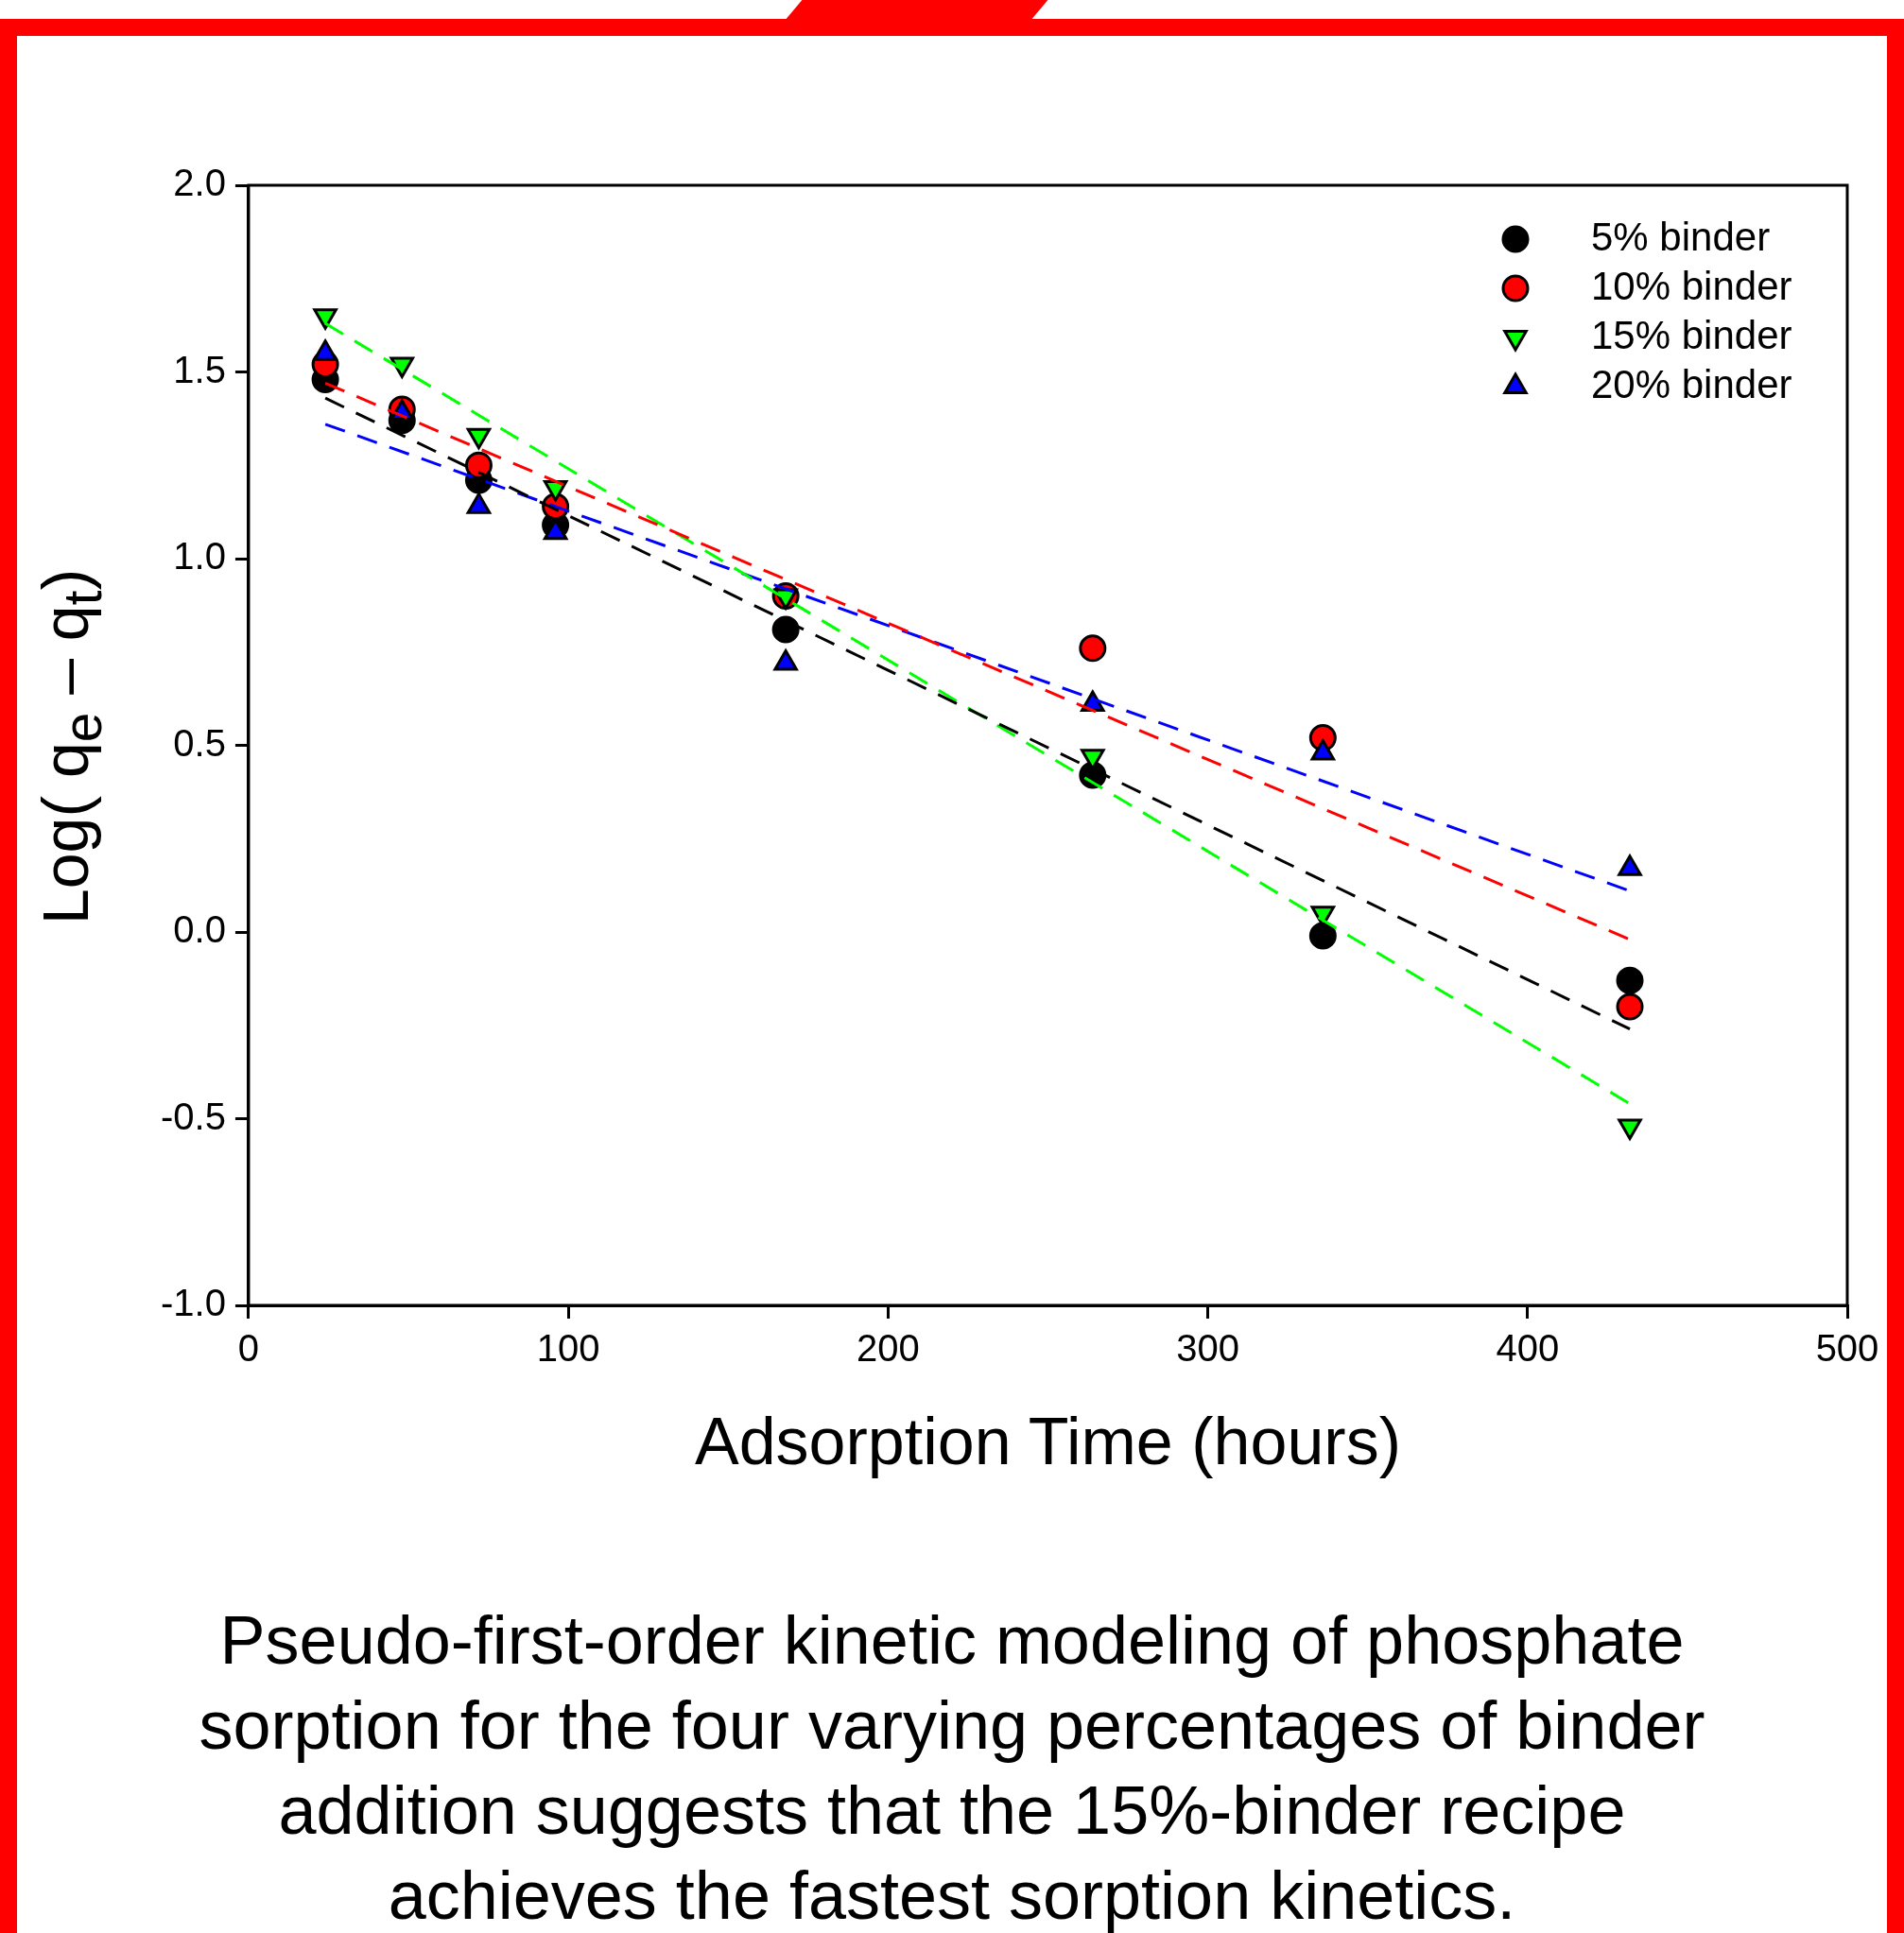 Image resolution: width=1904 pixels, height=1933 pixels. Describe the element at coordinates (193, 1303) in the screenshot. I see `y-tick-label: -1.0` at that location.